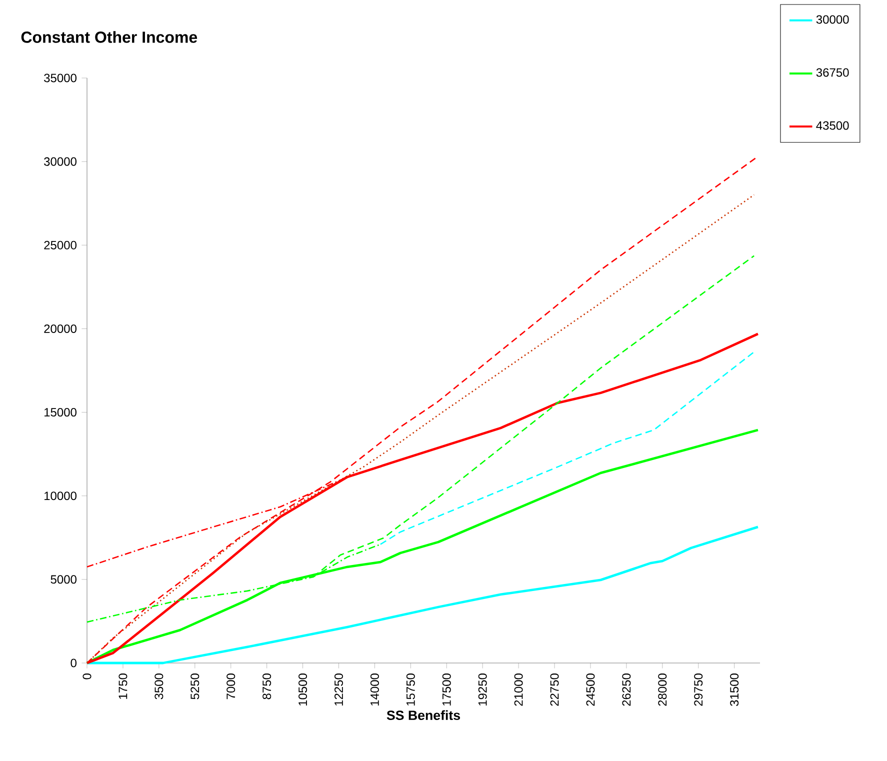 The width and height of the screenshot is (887, 761). What do you see at coordinates (482, 690) in the screenshot?
I see `x-tick-label: 19250` at bounding box center [482, 690].